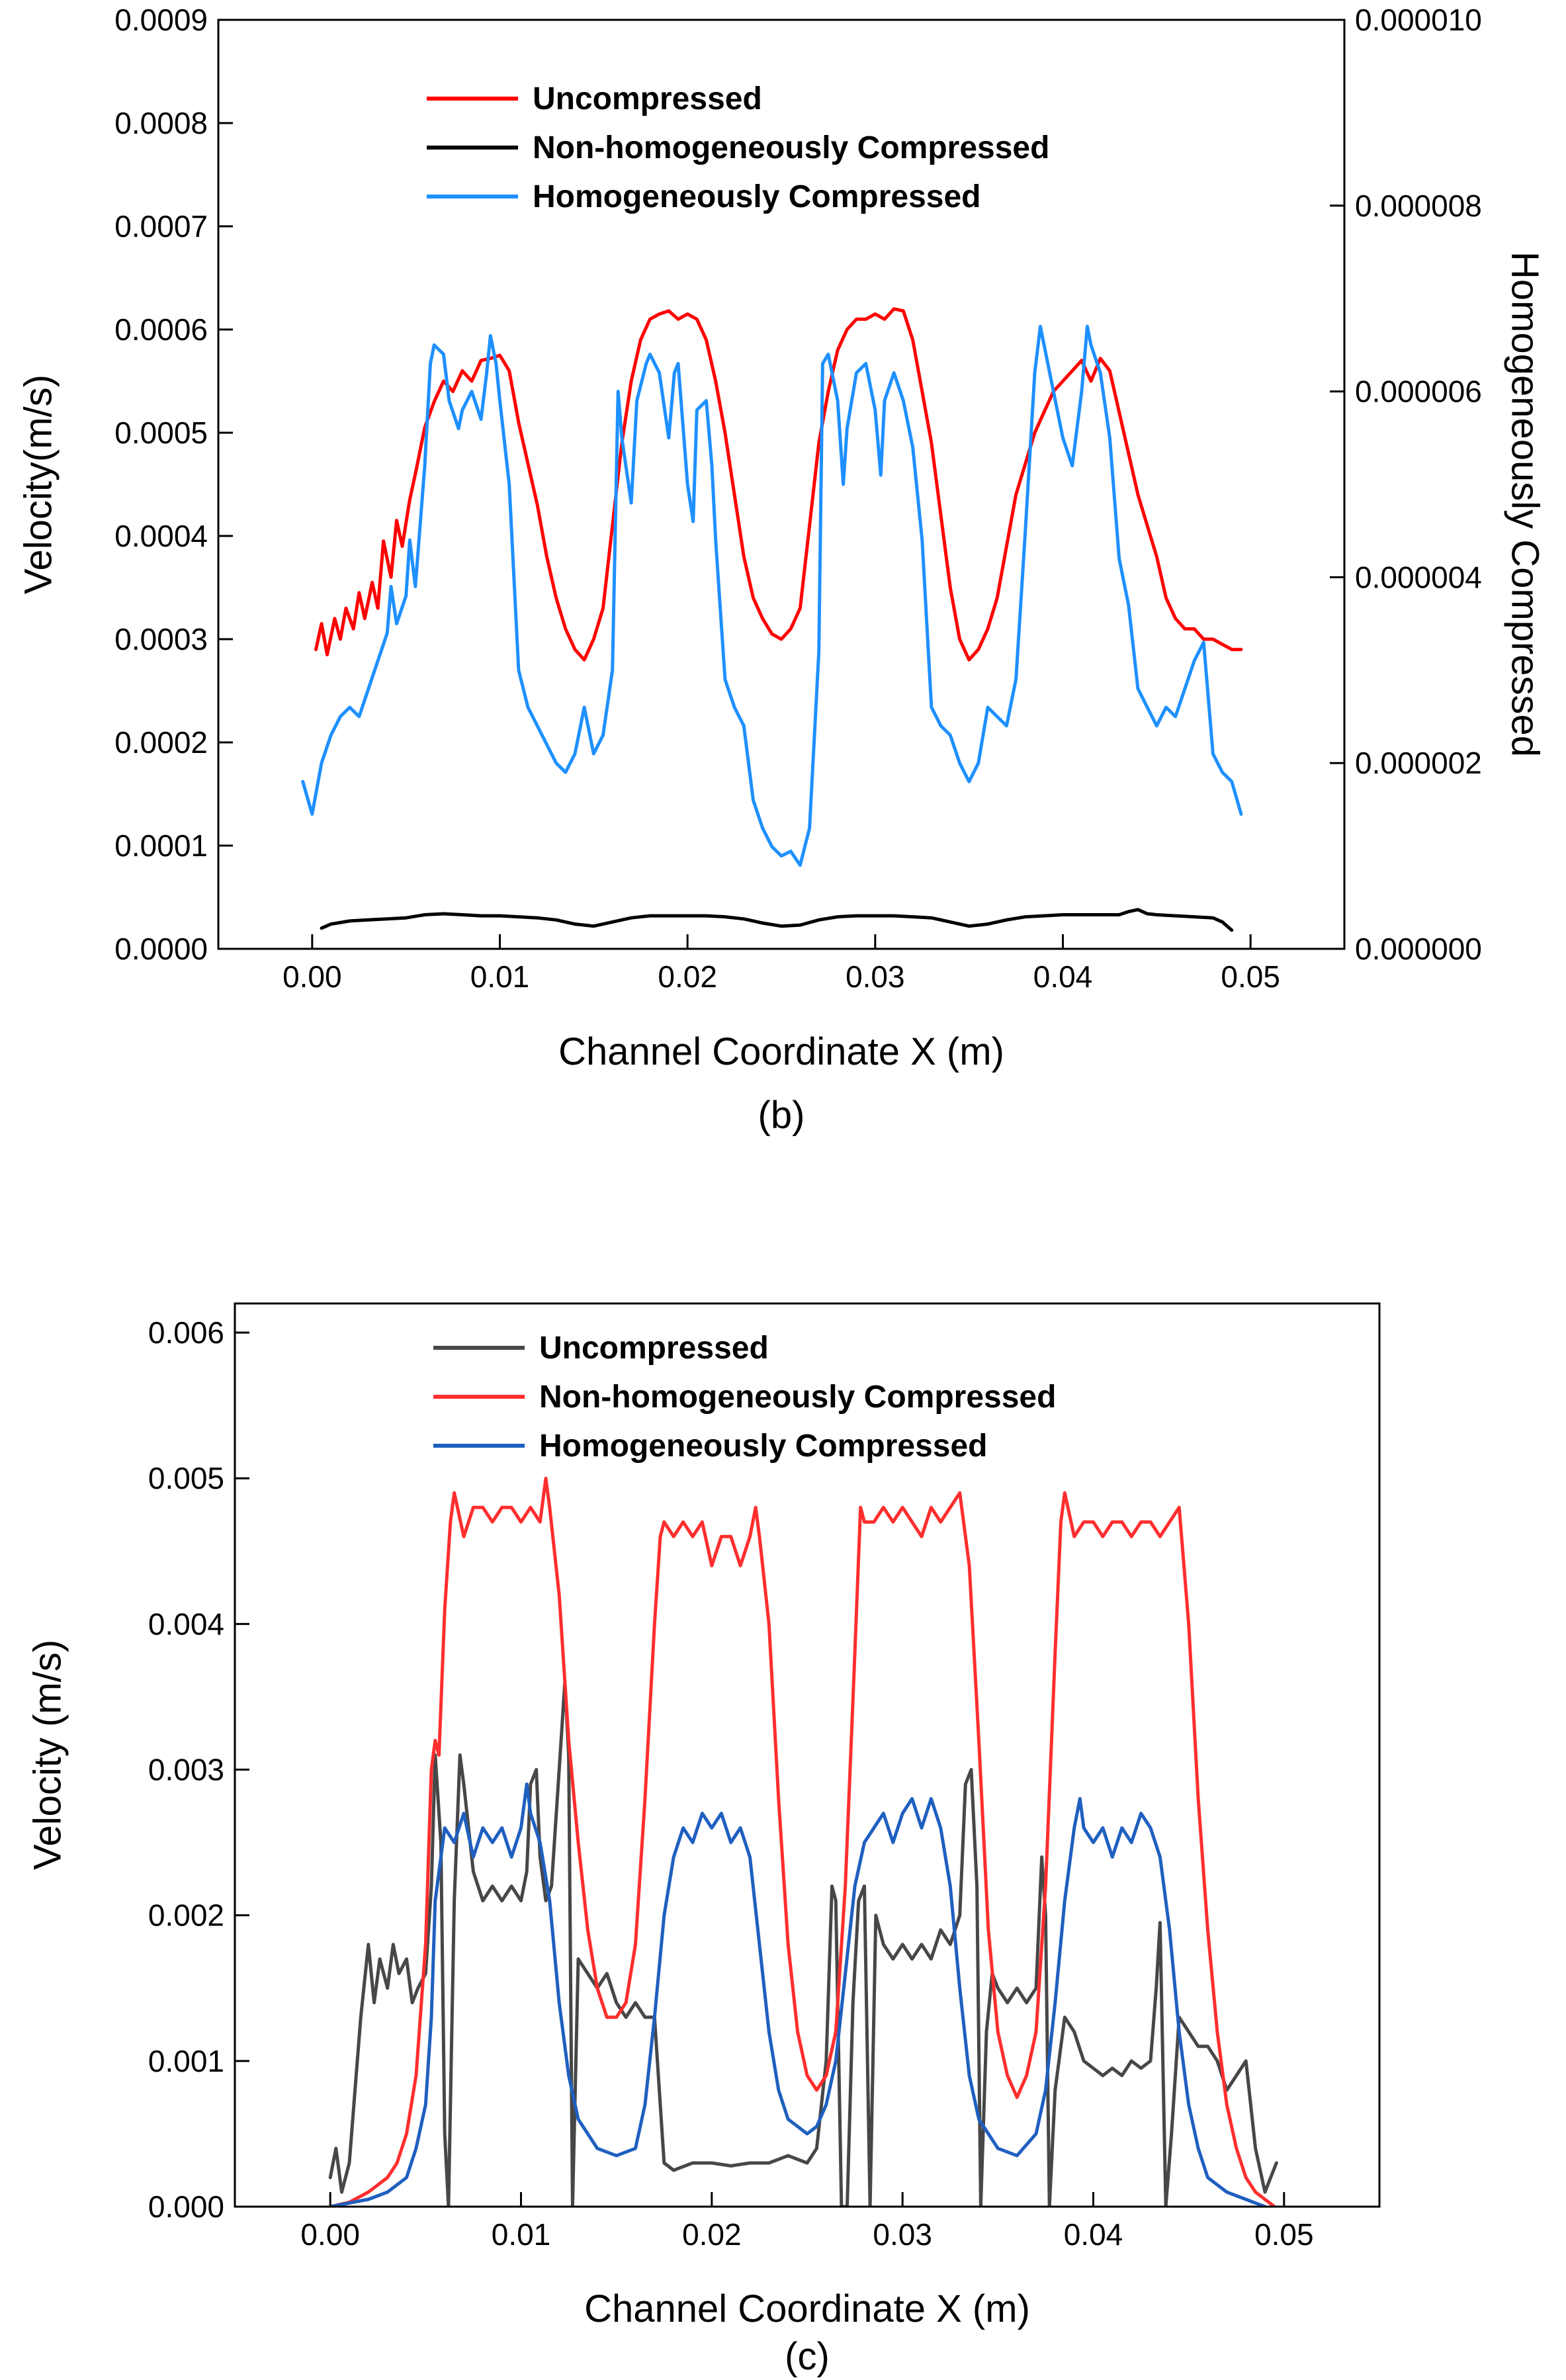 This screenshot has height=2380, width=1566. I want to click on chart-b-x-axis-title: Channel Coordinate X (m), so click(781, 1051).